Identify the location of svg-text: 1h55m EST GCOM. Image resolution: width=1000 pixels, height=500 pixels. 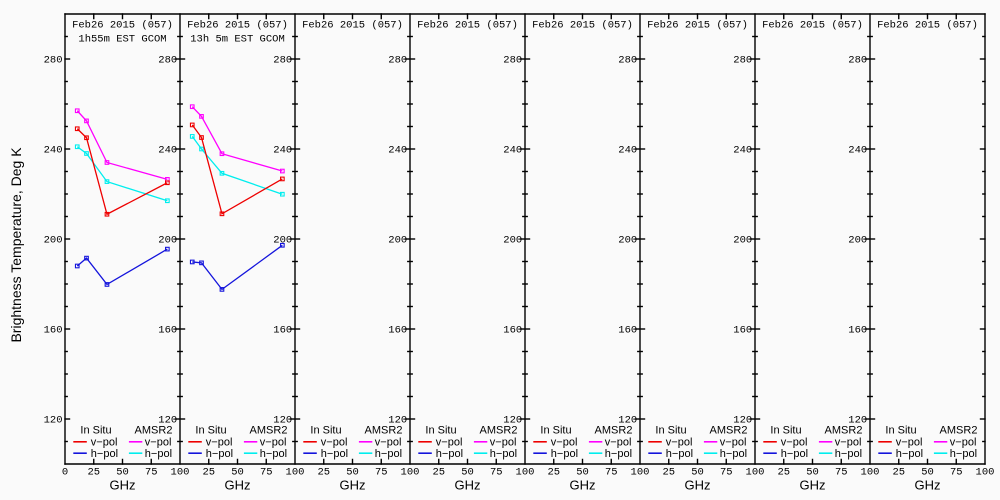
(122, 40).